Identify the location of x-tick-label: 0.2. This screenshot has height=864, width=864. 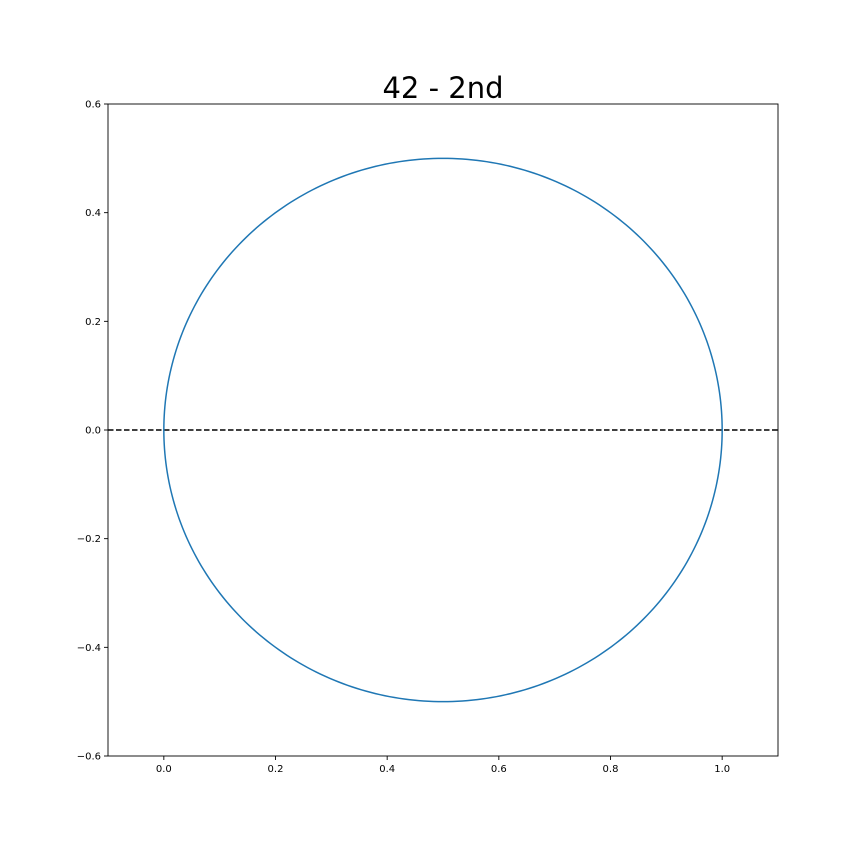
(276, 769).